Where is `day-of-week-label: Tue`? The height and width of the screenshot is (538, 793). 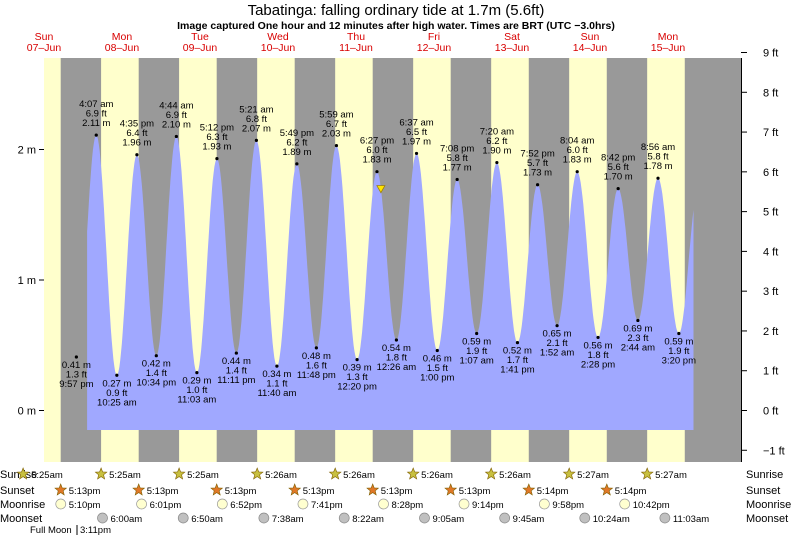
day-of-week-label: Tue is located at coordinates (200, 37).